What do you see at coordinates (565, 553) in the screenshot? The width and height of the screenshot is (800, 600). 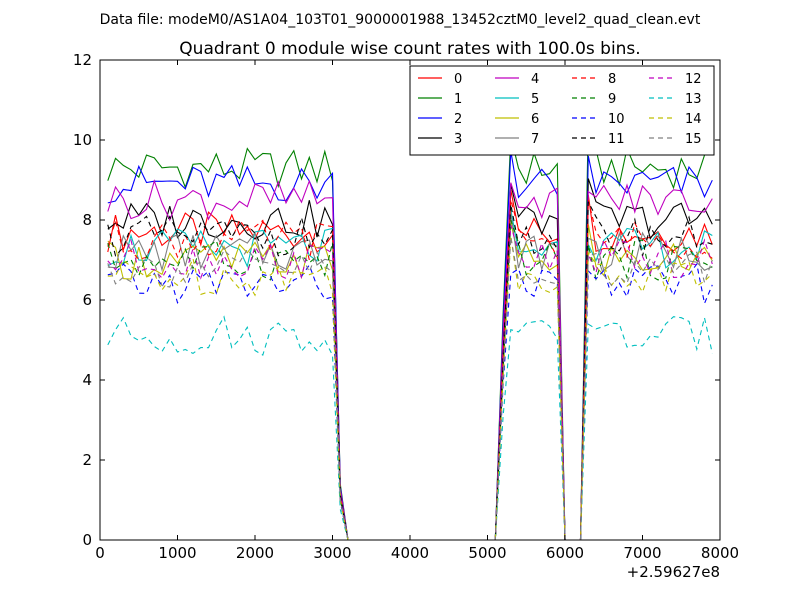 I see `x-tick-label: 6000` at bounding box center [565, 553].